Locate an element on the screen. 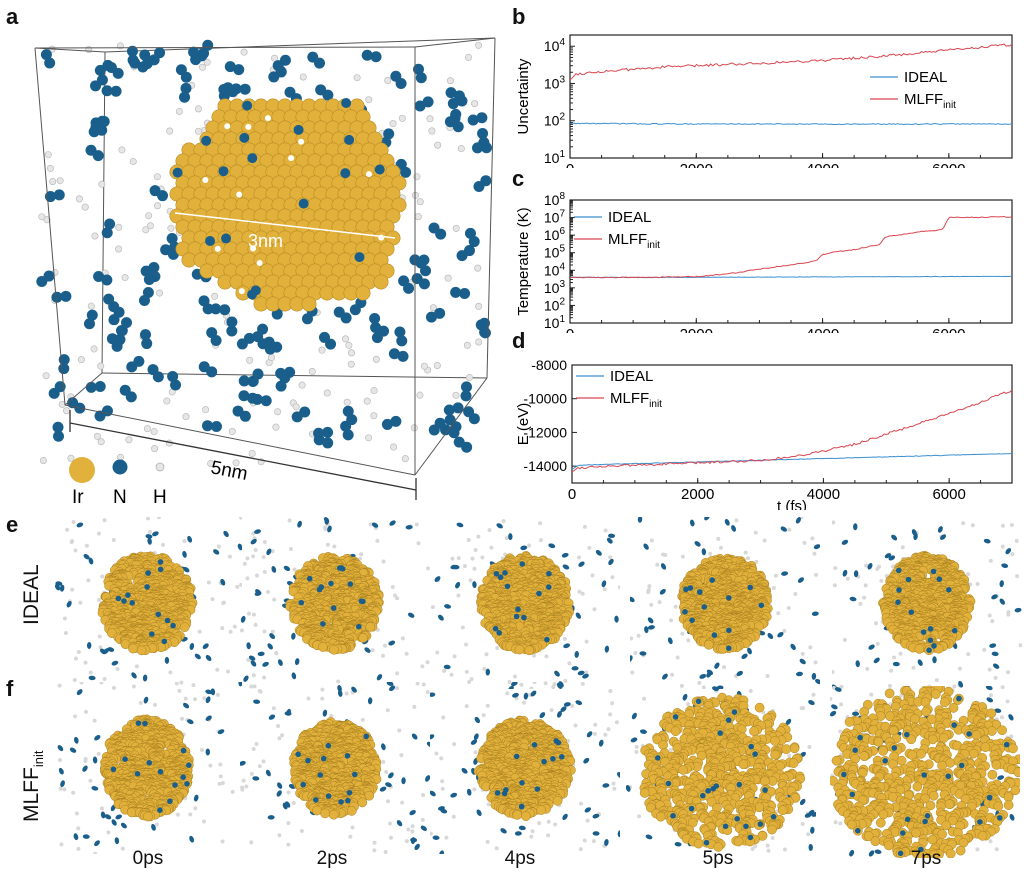 Image resolution: width=1028 pixels, height=873 pixels. box-edge is located at coordinates (103, 212).